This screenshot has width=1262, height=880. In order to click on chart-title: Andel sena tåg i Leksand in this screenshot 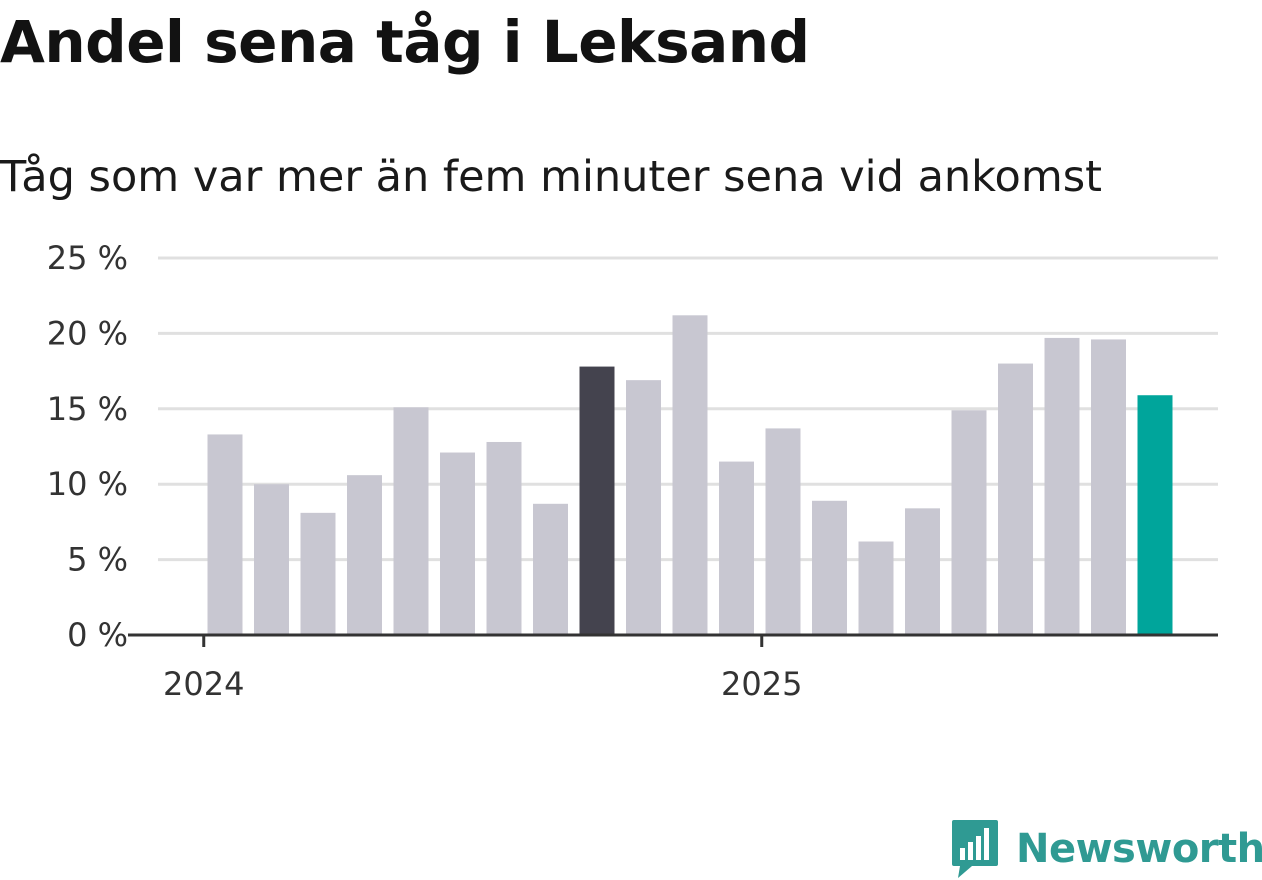, I will do `click(405, 42)`.